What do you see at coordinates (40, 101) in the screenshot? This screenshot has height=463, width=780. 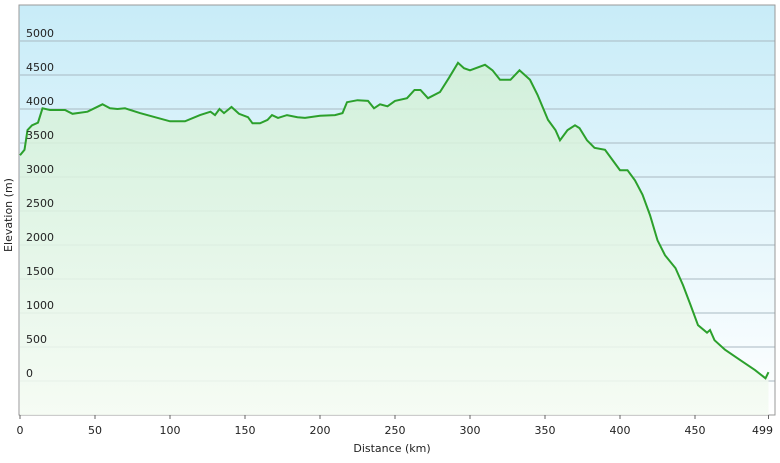 I see `y-tick-label: 4000` at bounding box center [40, 101].